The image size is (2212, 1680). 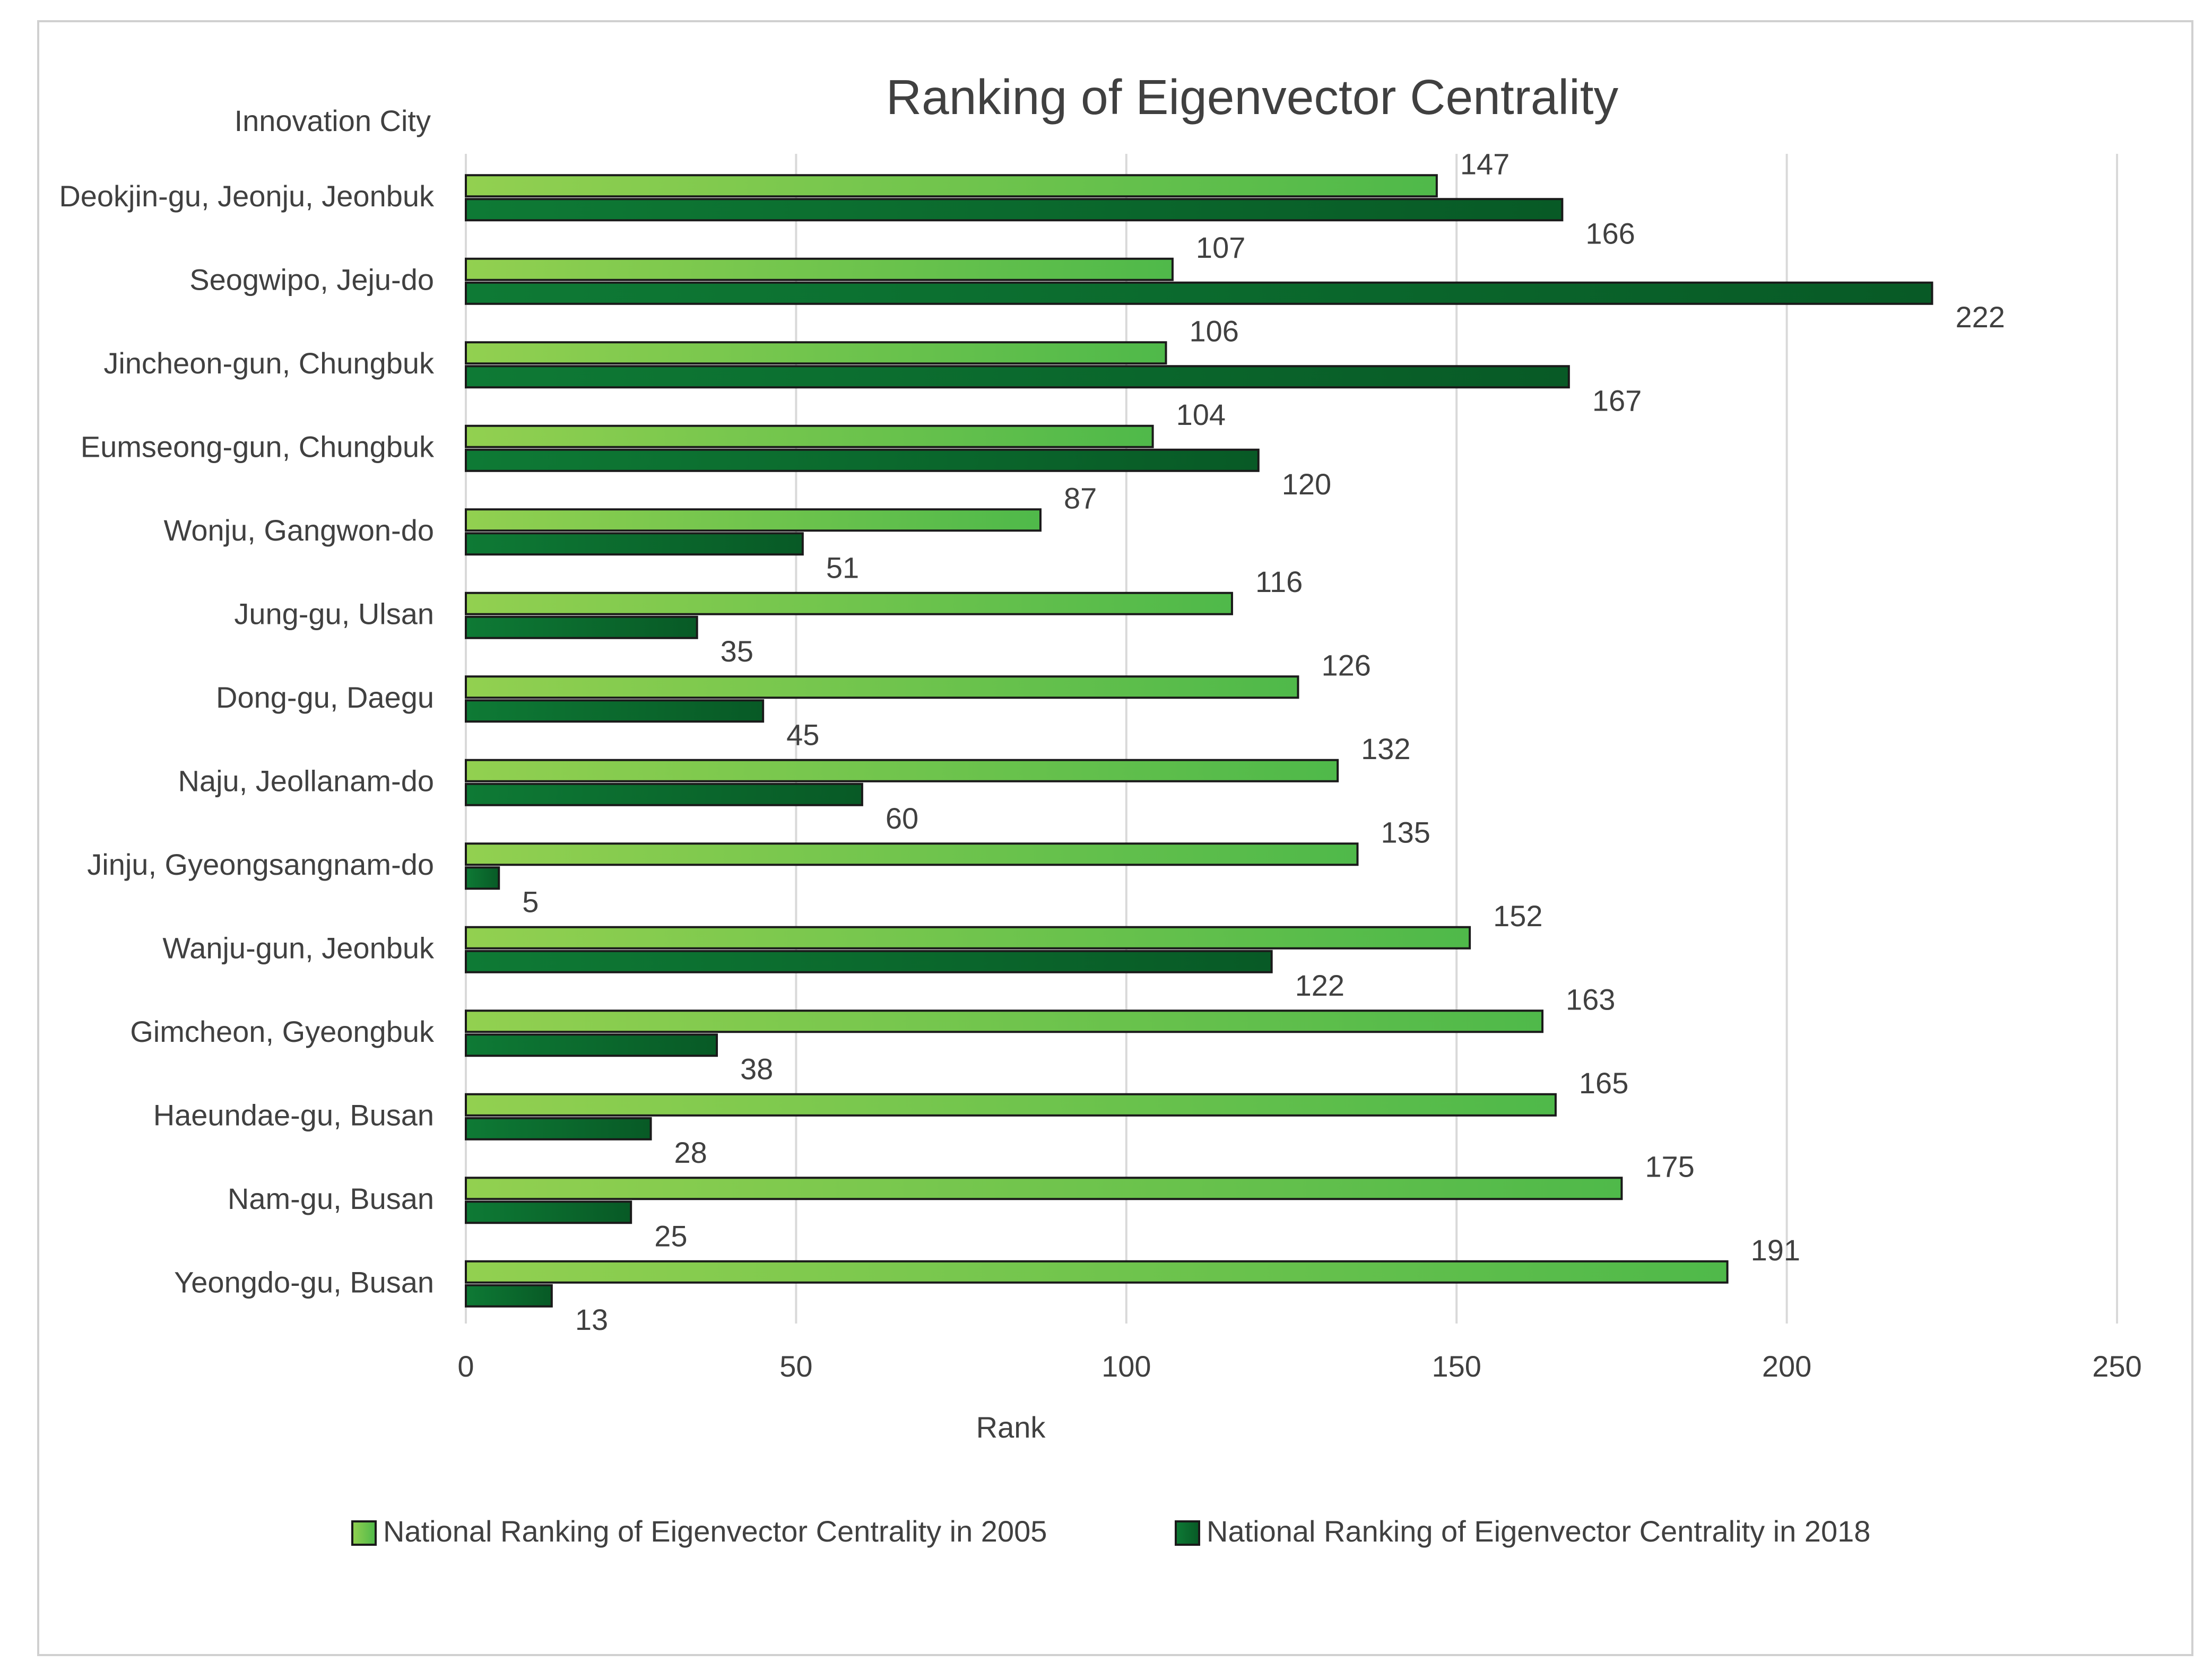 What do you see at coordinates (269, 363) in the screenshot?
I see `category-label: Jincheon-gun, Chungbuk` at bounding box center [269, 363].